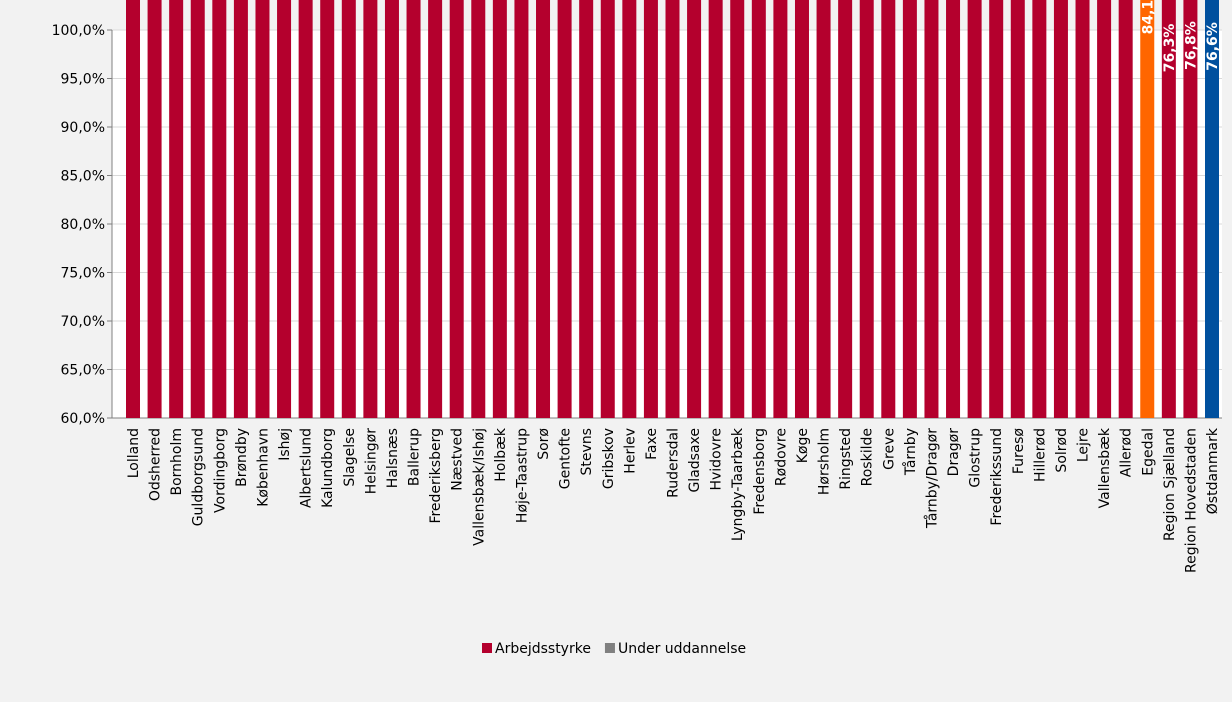 The height and width of the screenshot is (702, 1232). I want to click on x-tick-label: Rudersdal, so click(674, 463).